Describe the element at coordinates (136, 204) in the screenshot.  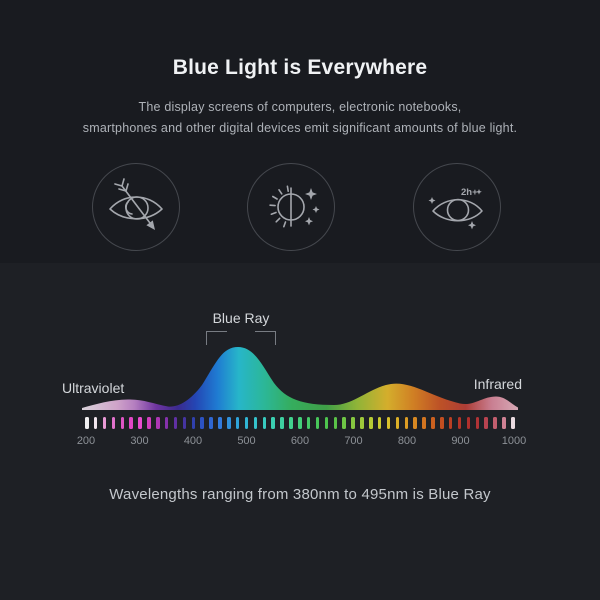
I see `eye-arrow-icon` at that location.